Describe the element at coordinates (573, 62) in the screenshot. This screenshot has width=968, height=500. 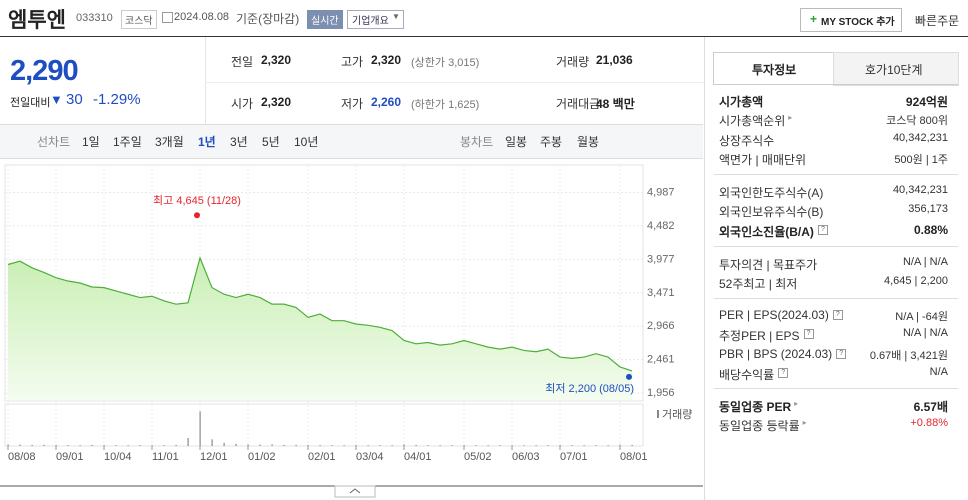
I see `summary-label: 거래량` at that location.